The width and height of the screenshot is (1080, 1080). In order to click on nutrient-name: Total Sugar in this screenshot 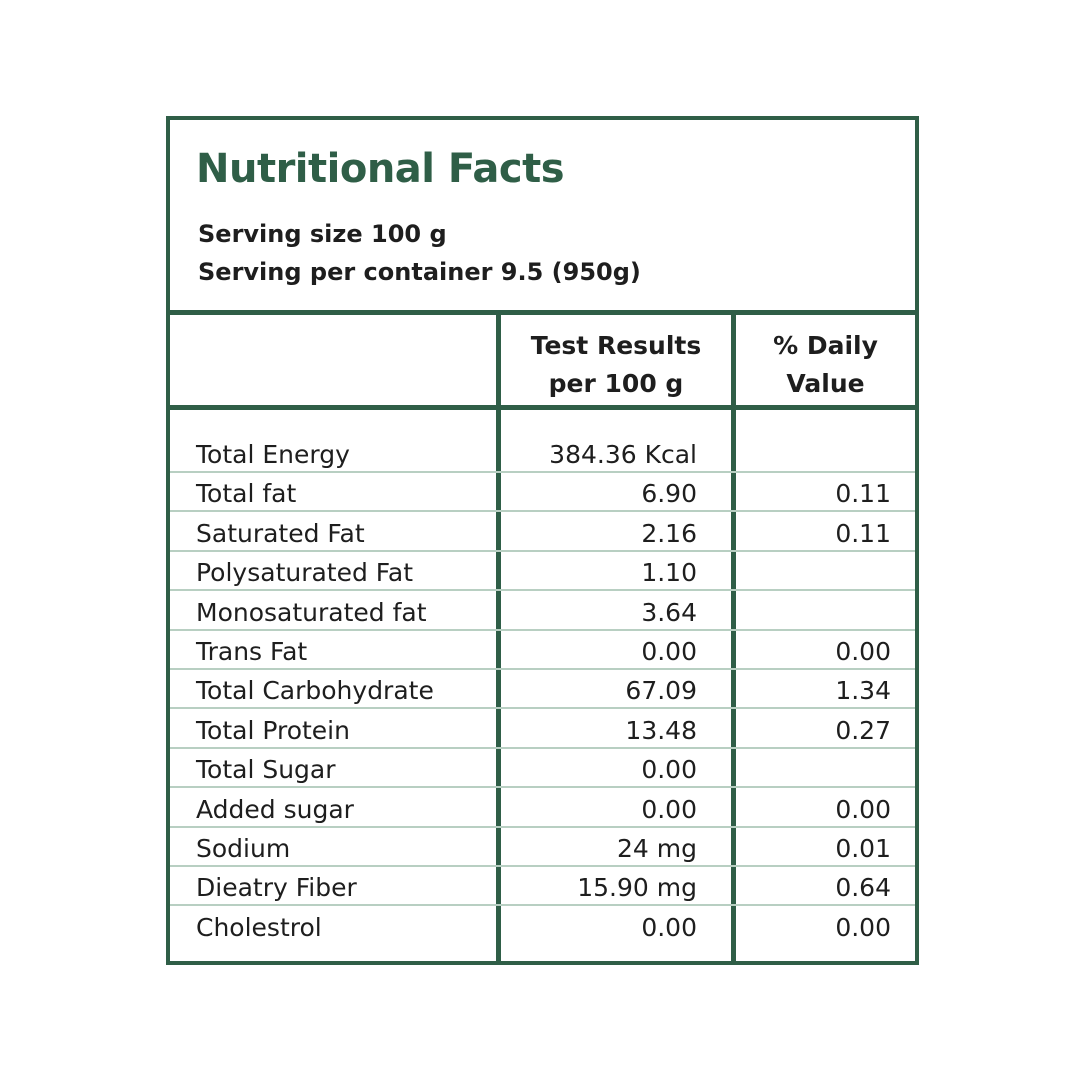, I will do `click(266, 770)`.